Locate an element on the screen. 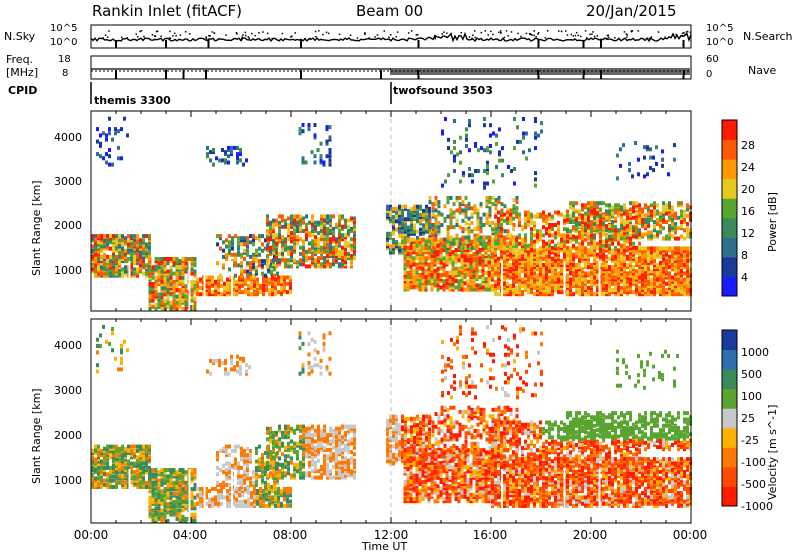 This screenshot has width=800, height=554. power-cbar-tick-24: 24 is located at coordinates (748, 167).